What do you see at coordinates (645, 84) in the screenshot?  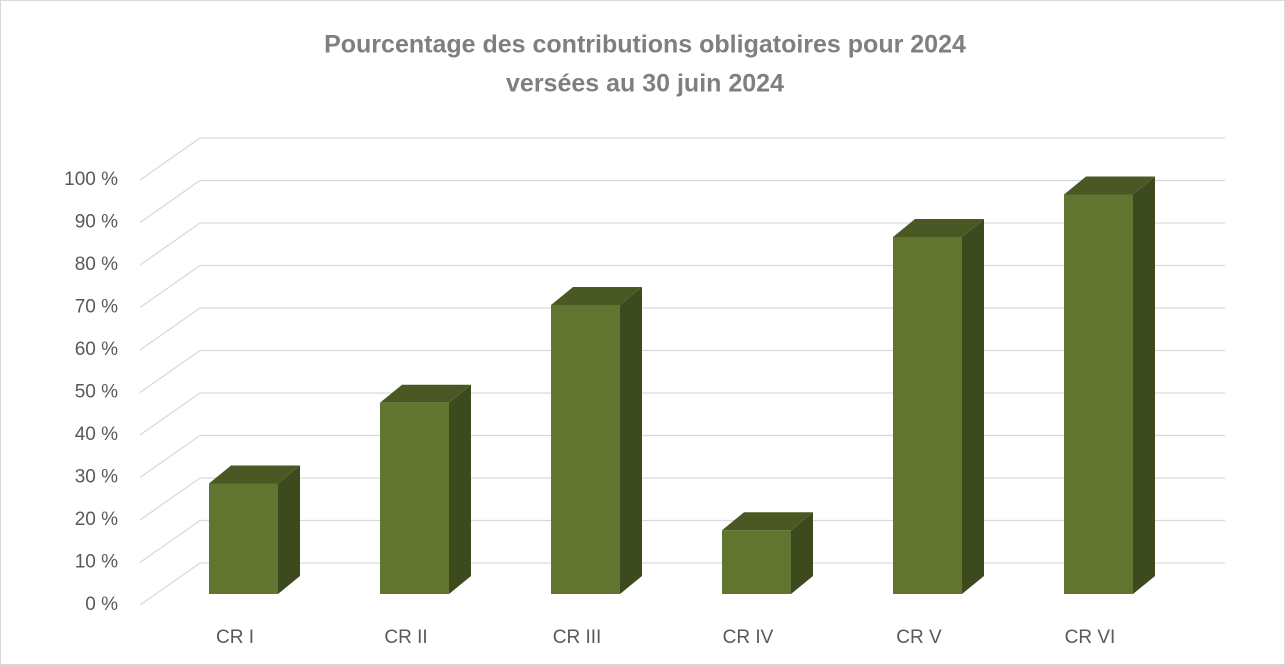 I see `chart-title: versées au 30 juin 2024` at bounding box center [645, 84].